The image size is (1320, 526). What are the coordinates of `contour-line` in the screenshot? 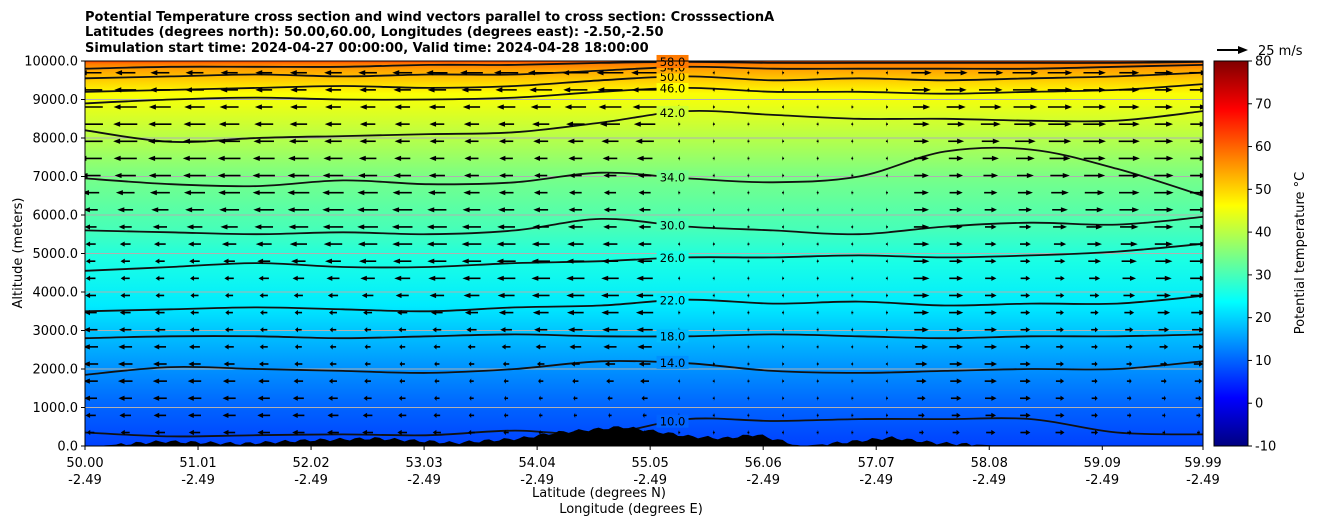 It's located at (644, 257).